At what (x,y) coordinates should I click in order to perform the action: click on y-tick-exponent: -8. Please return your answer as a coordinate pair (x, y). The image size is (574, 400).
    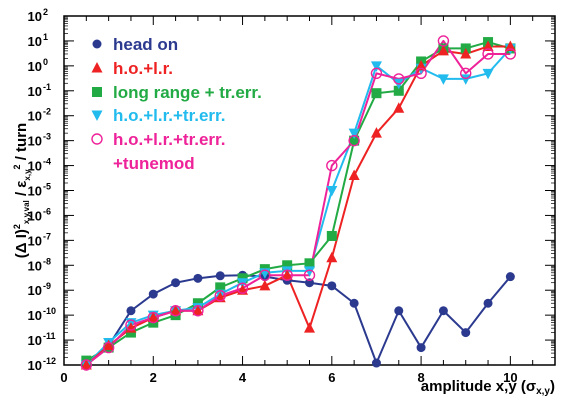
    Looking at the image, I should click on (47, 261).